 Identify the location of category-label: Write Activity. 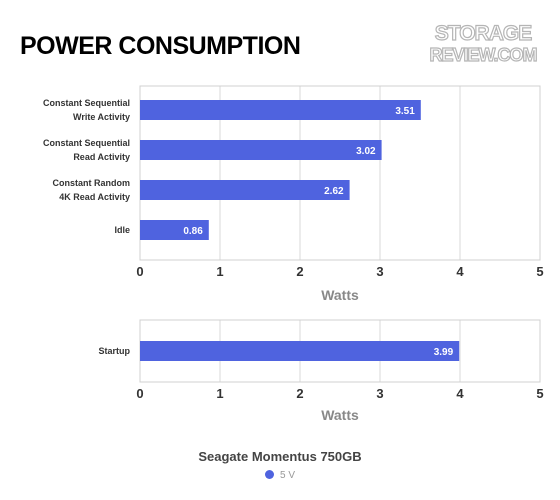
(101, 117).